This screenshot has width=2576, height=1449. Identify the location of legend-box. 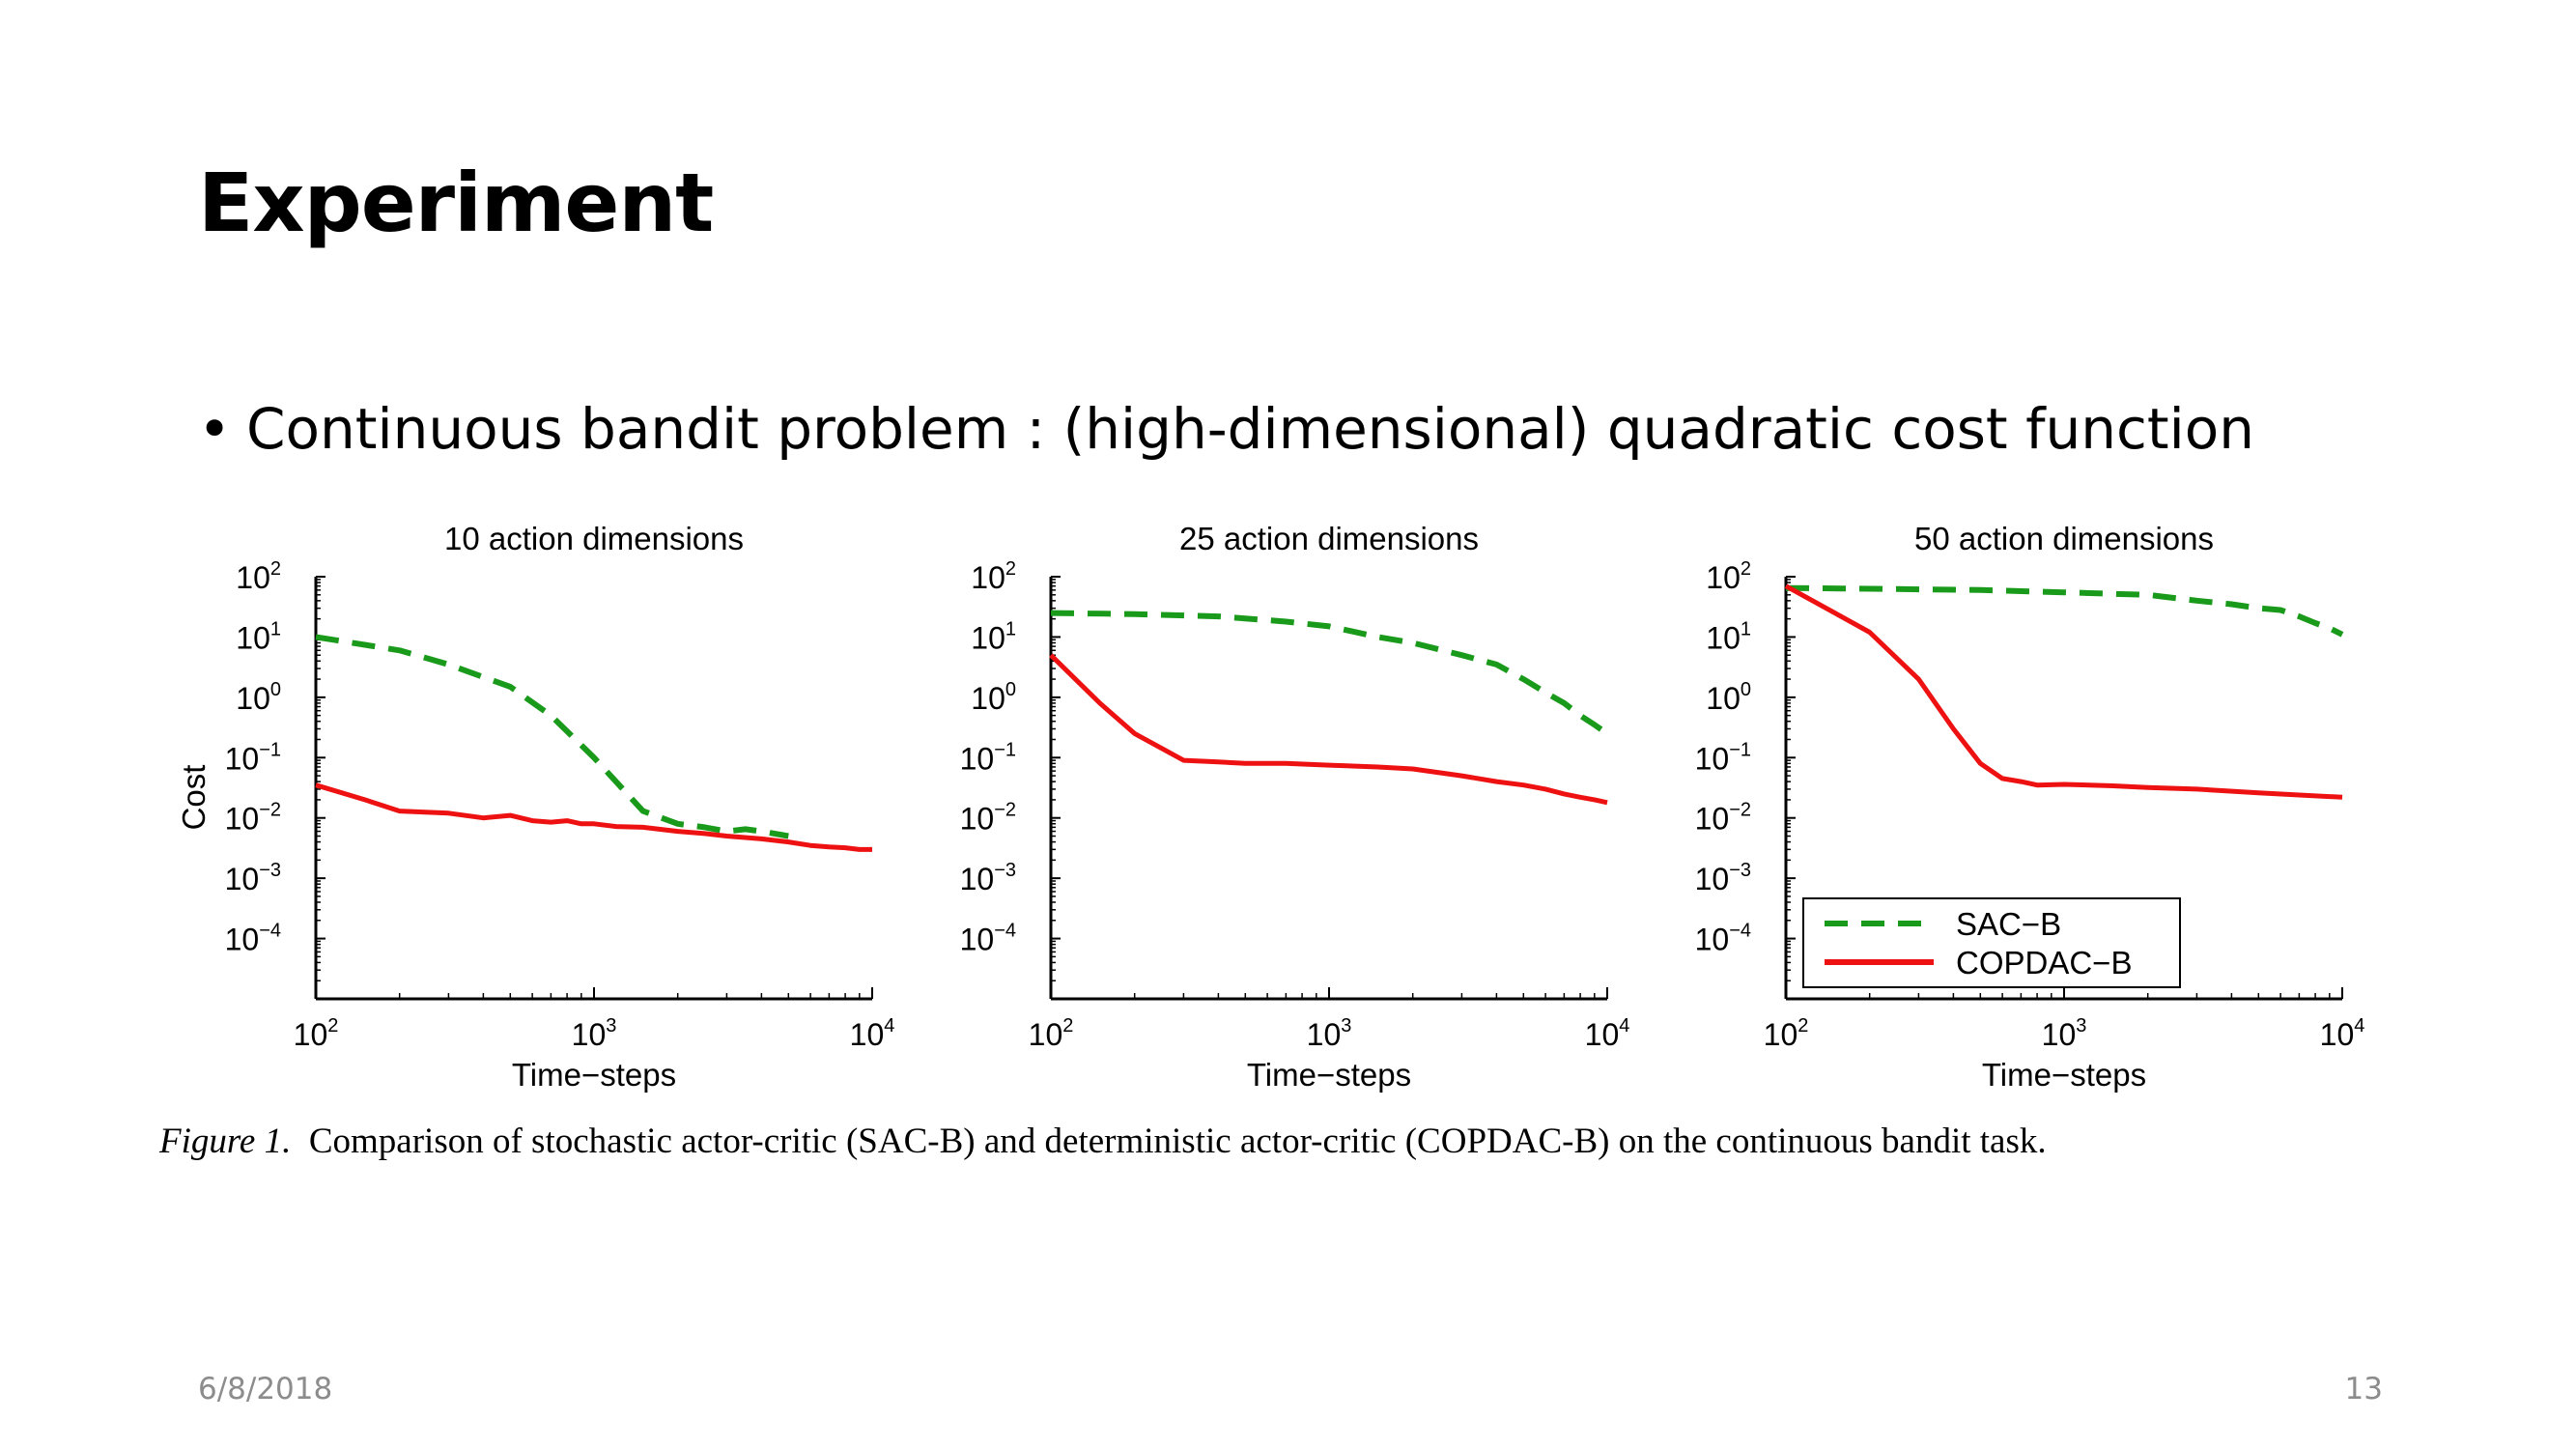
(1991, 942).